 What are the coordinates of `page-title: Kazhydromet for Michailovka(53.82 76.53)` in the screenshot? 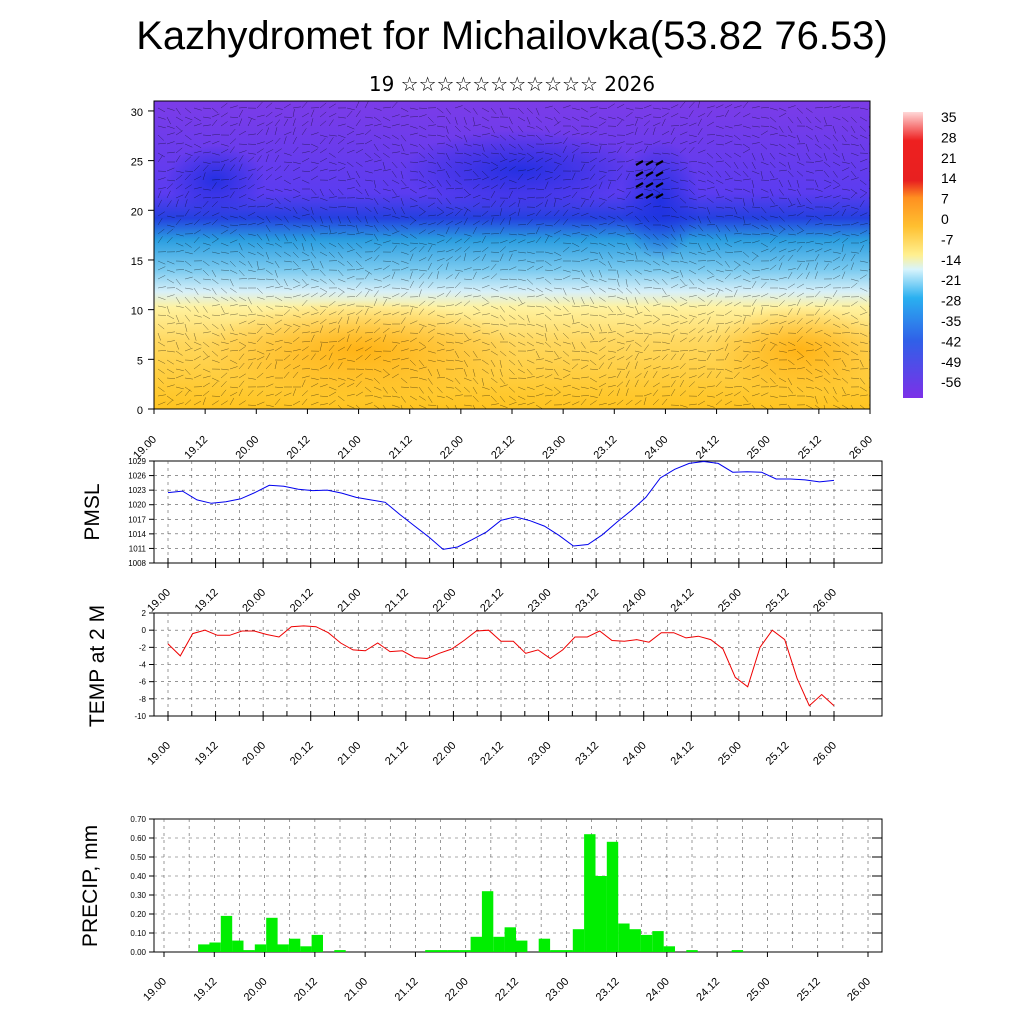 It's located at (512, 36).